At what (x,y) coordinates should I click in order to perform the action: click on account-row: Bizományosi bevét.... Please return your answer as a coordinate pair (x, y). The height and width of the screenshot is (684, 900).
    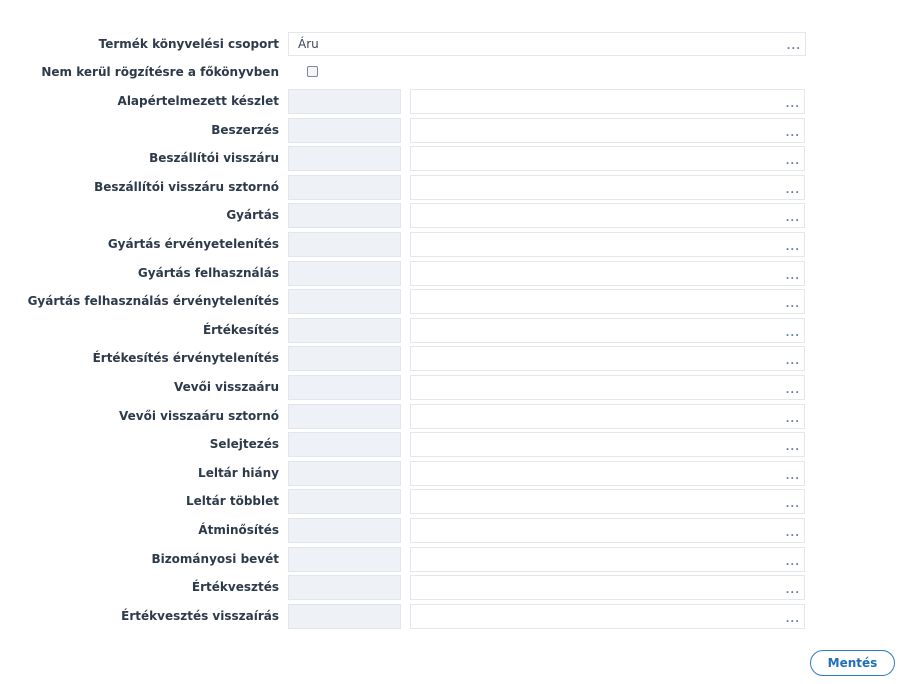
    Looking at the image, I should click on (450, 559).